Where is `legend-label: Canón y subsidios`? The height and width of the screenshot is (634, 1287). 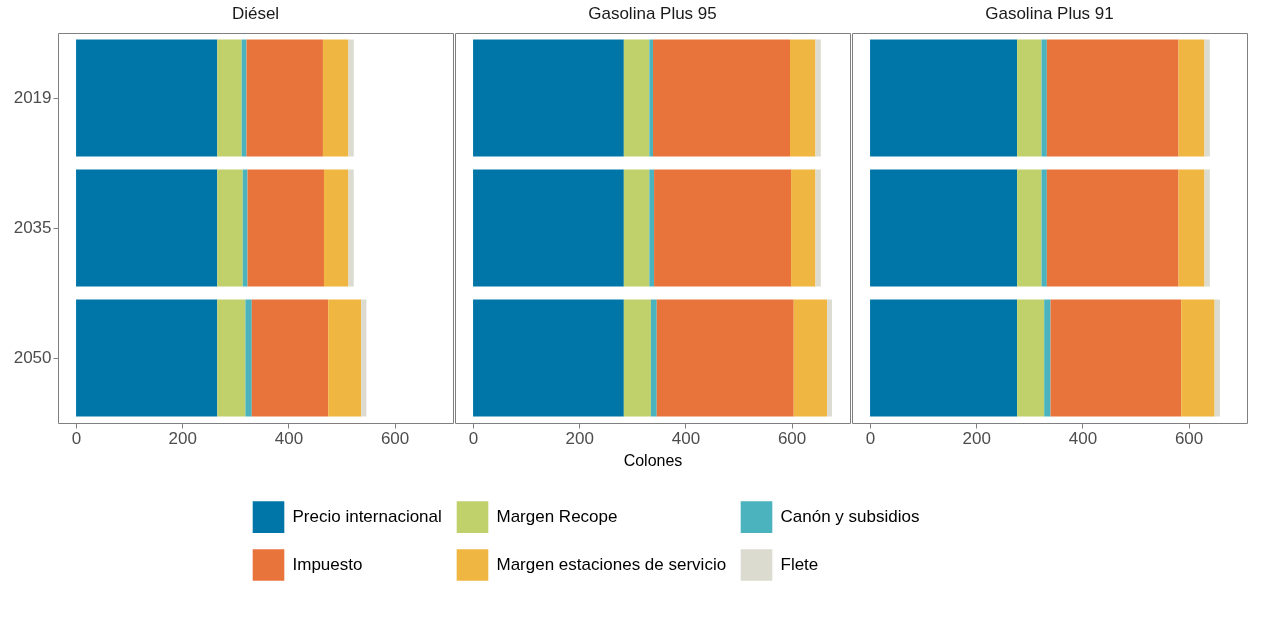 legend-label: Canón y subsidios is located at coordinates (850, 517).